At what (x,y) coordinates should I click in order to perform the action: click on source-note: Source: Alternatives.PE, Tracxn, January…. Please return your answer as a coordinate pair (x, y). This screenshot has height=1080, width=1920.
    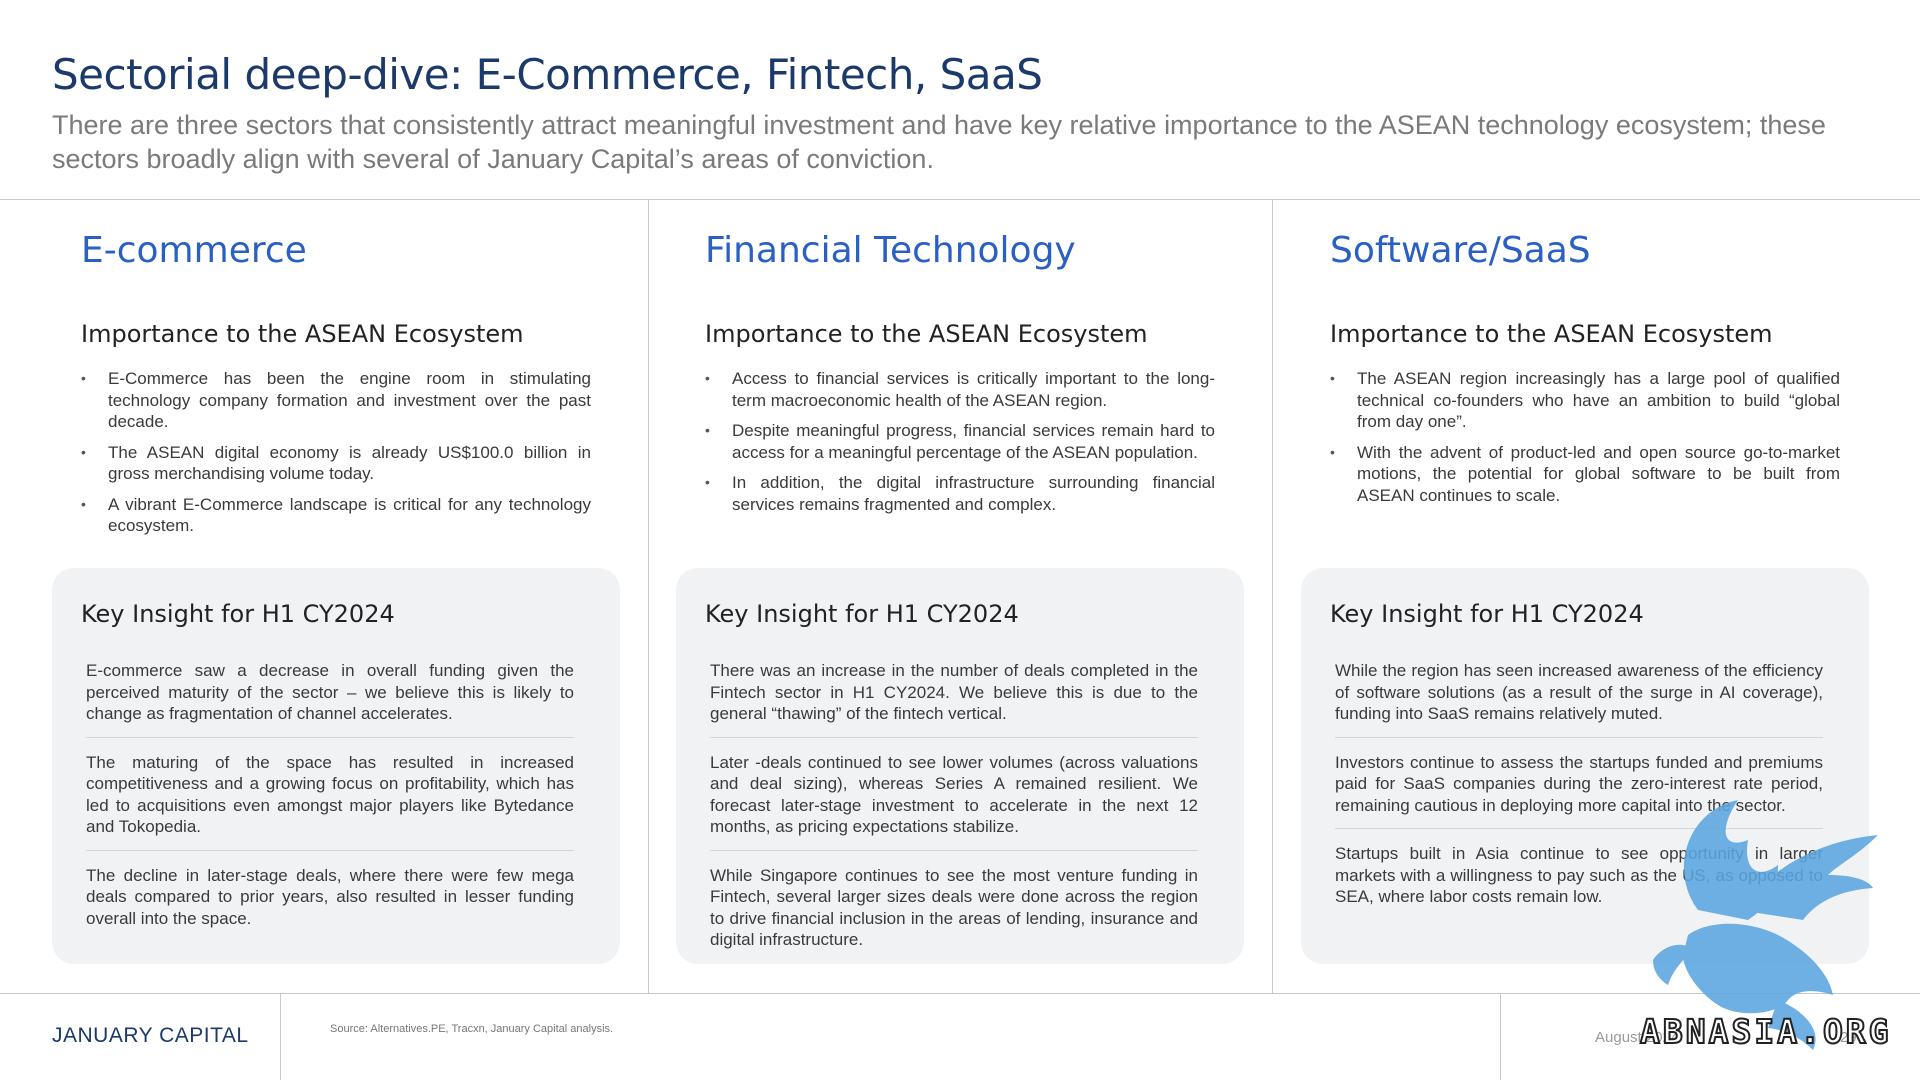
    Looking at the image, I should click on (471, 1029).